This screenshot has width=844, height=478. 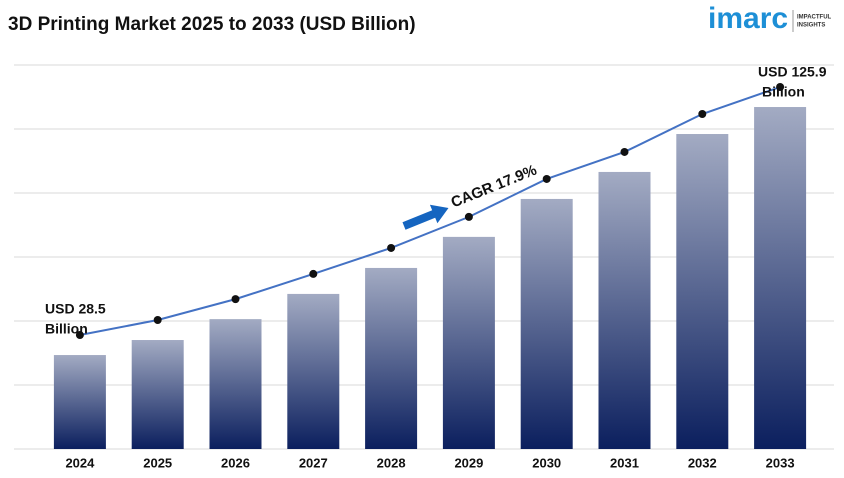 I want to click on end-annotation: Billion, so click(x=783, y=92).